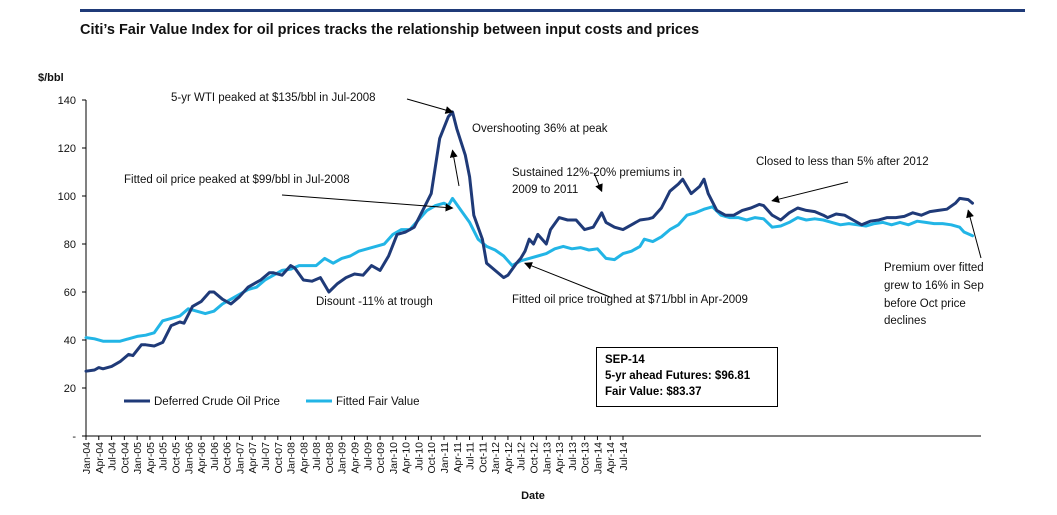 This screenshot has width=1057, height=515. I want to click on x-tick-label: Oct-10, so click(432, 458).